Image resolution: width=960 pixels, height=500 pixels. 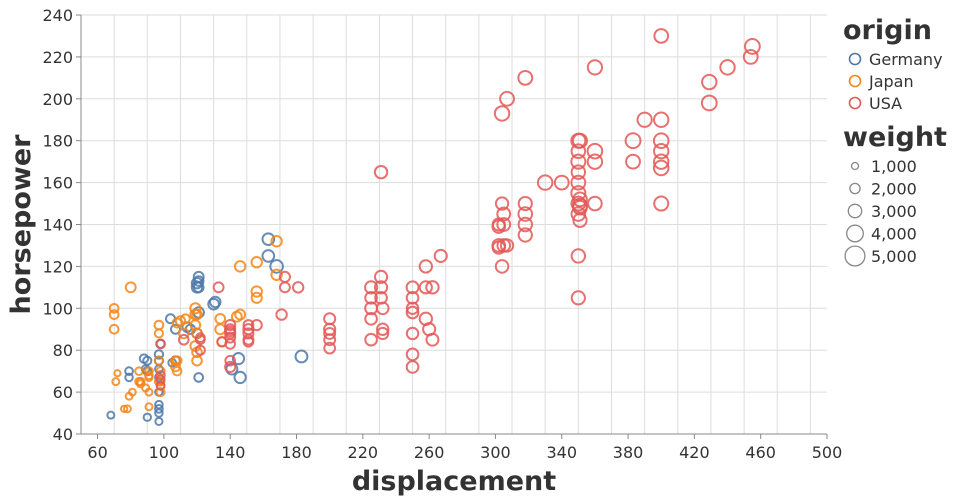 I want to click on x-tick-label: 340, so click(x=561, y=452).